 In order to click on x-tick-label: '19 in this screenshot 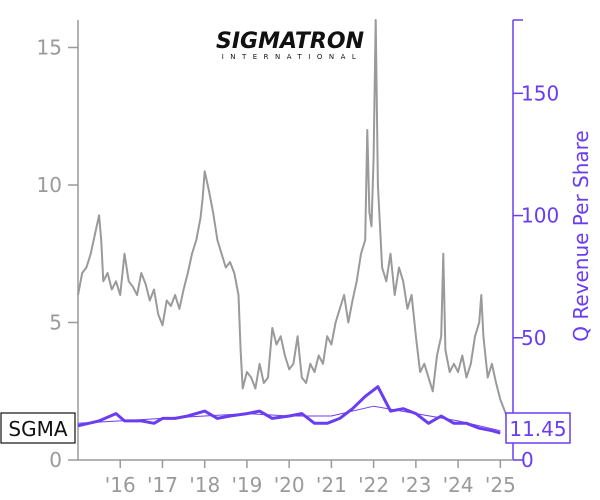, I will do `click(246, 485)`.